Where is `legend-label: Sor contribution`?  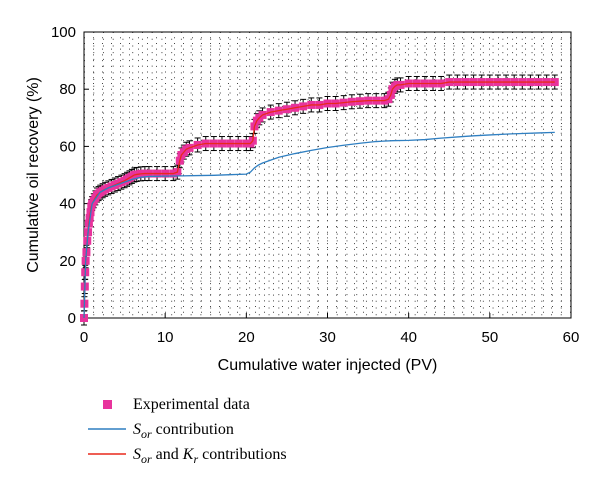 legend-label: Sor contribution is located at coordinates (183, 431).